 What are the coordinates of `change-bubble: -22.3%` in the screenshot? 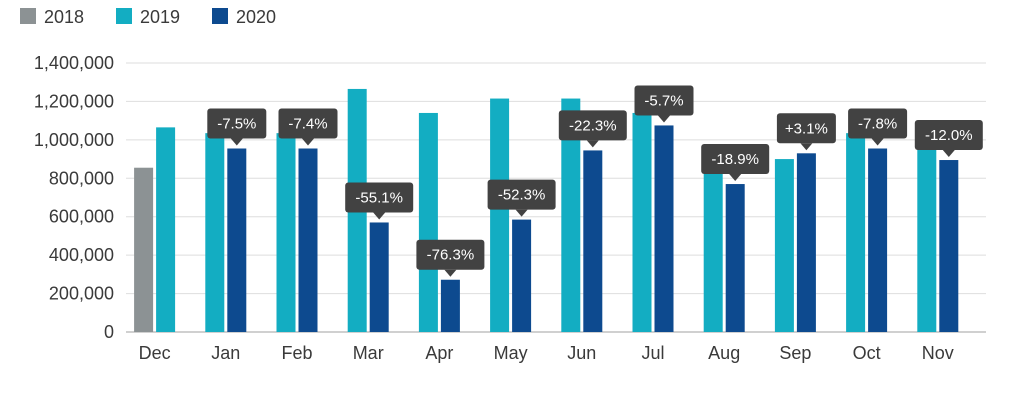 It's located at (592, 129).